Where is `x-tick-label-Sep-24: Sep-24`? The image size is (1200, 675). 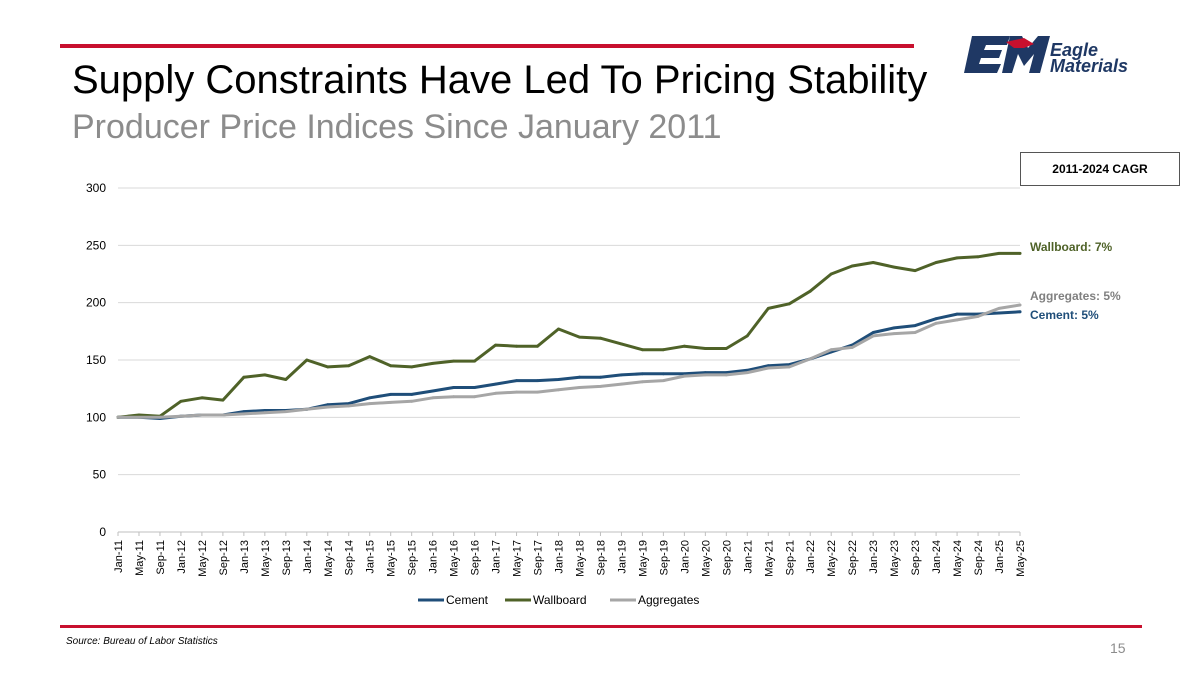 x-tick-label-Sep-24: Sep-24 is located at coordinates (979, 557).